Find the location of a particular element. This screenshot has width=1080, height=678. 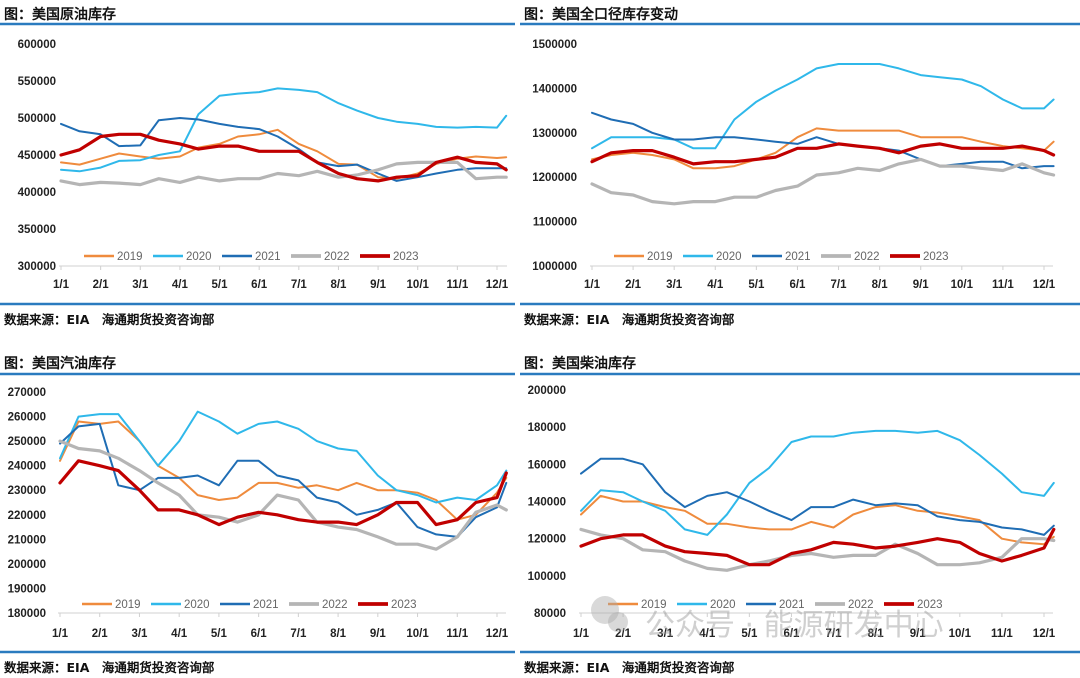

x-tick-label: 8/1 is located at coordinates (338, 634).